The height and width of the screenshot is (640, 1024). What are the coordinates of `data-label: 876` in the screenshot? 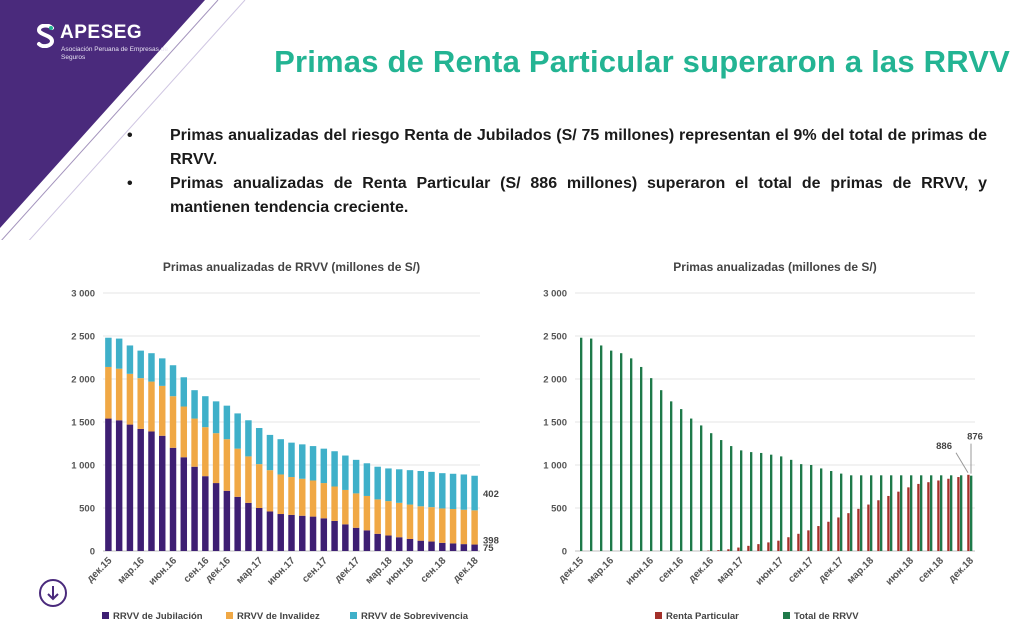 It's located at (975, 437).